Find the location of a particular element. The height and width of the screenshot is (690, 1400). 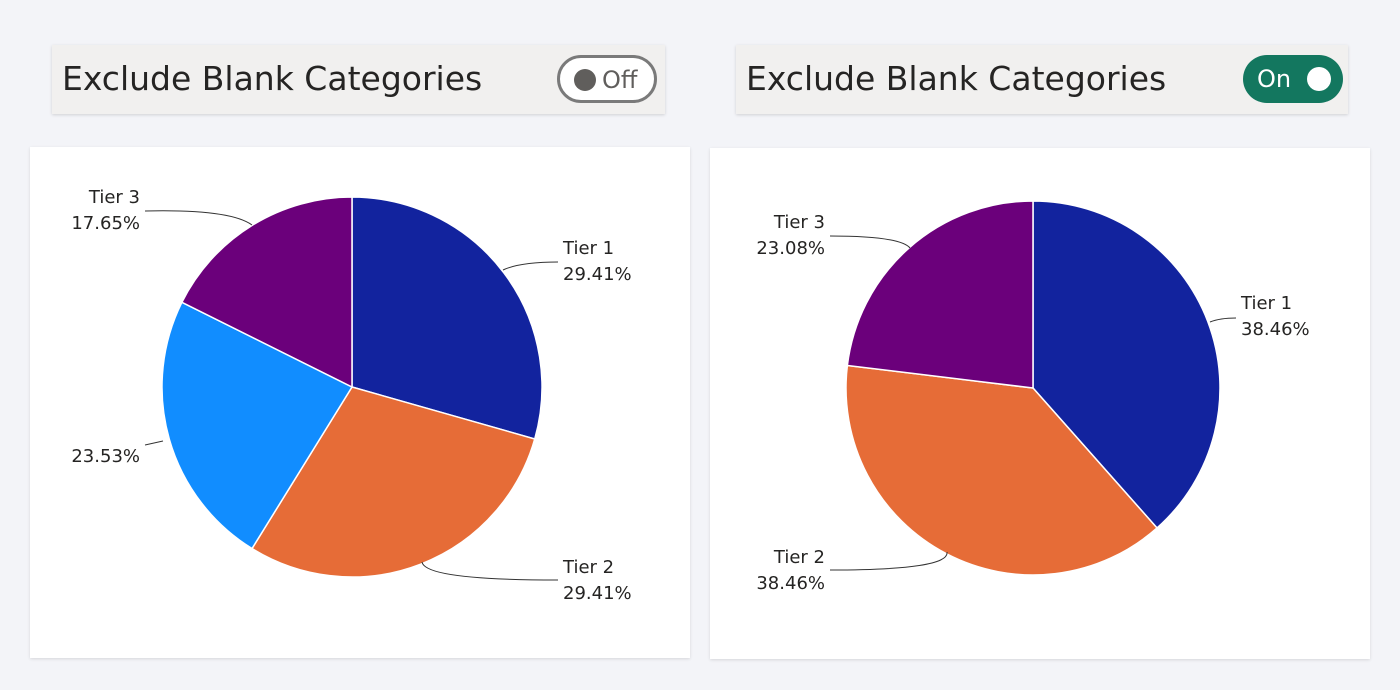

exclude-blank-toggle-bar-right: Exclude Blank Categories On is located at coordinates (1042, 79).